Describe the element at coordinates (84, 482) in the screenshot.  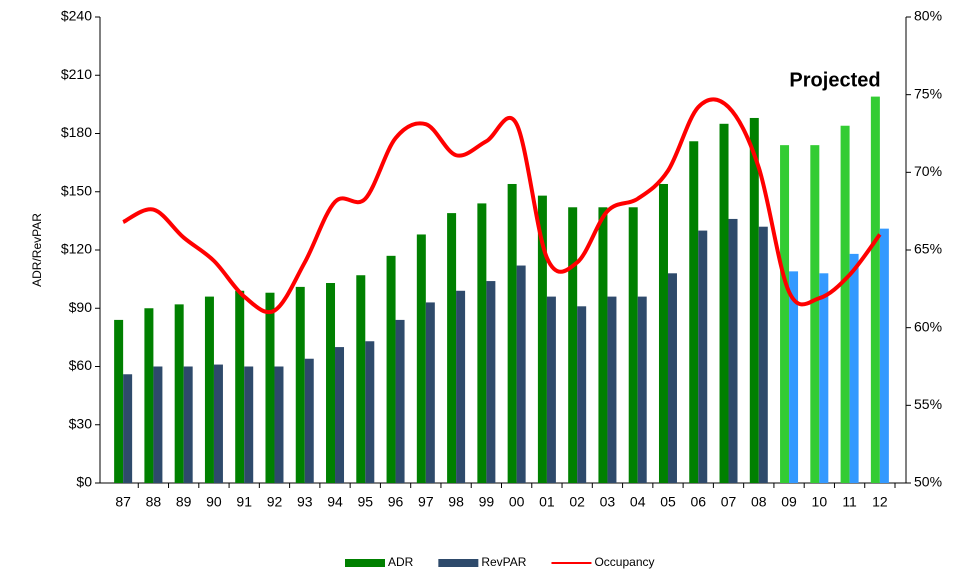
I see `y-tick-label: $0` at that location.